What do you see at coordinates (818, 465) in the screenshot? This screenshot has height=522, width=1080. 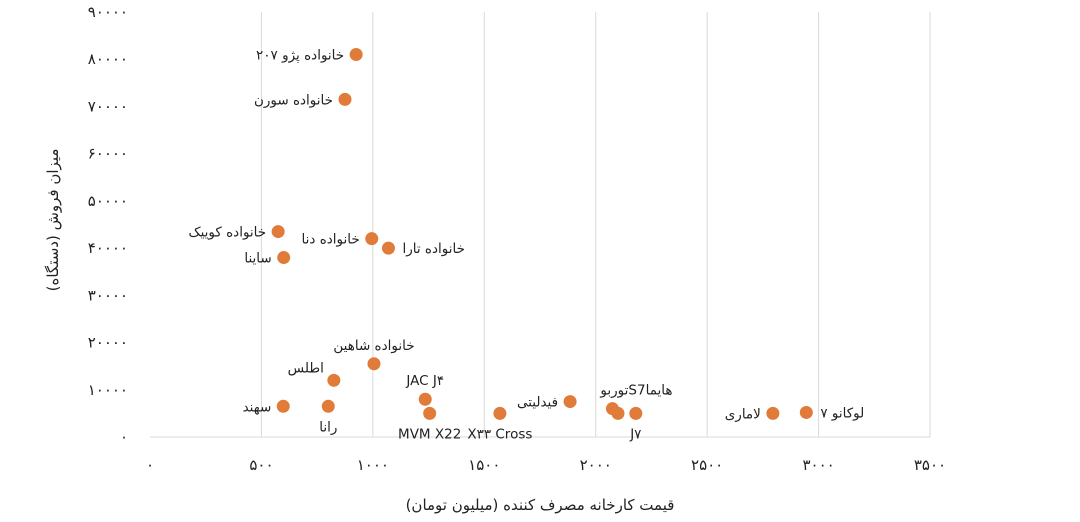 I see `x-tick-label: ۳۰۰۰` at bounding box center [818, 465].